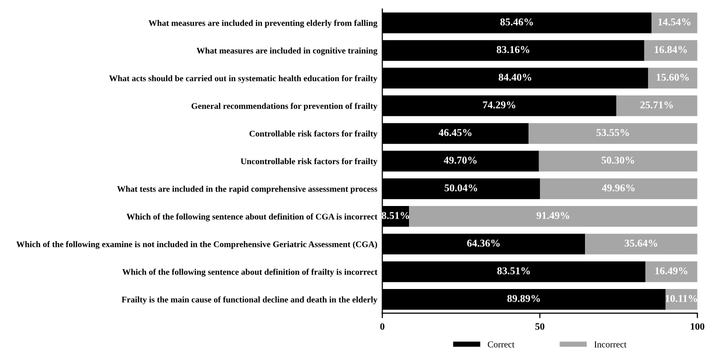  I want to click on data-label: 53.55%, so click(612, 132).